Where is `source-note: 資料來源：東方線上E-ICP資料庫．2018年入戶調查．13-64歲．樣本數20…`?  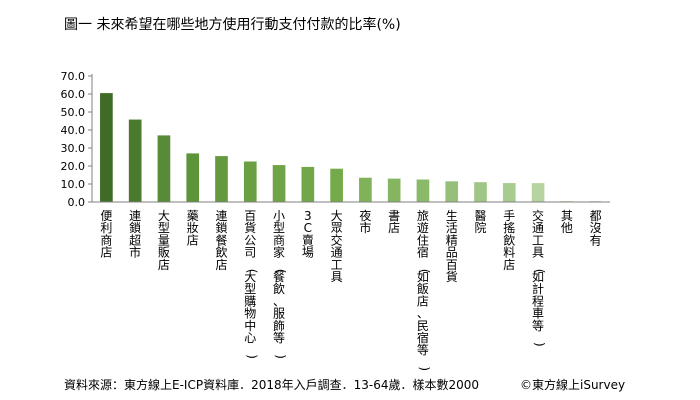 source-note: 資料來源：東方線上E-ICP資料庫．2018年入戶調查．13-64歲．樣本數20… is located at coordinates (272, 385).